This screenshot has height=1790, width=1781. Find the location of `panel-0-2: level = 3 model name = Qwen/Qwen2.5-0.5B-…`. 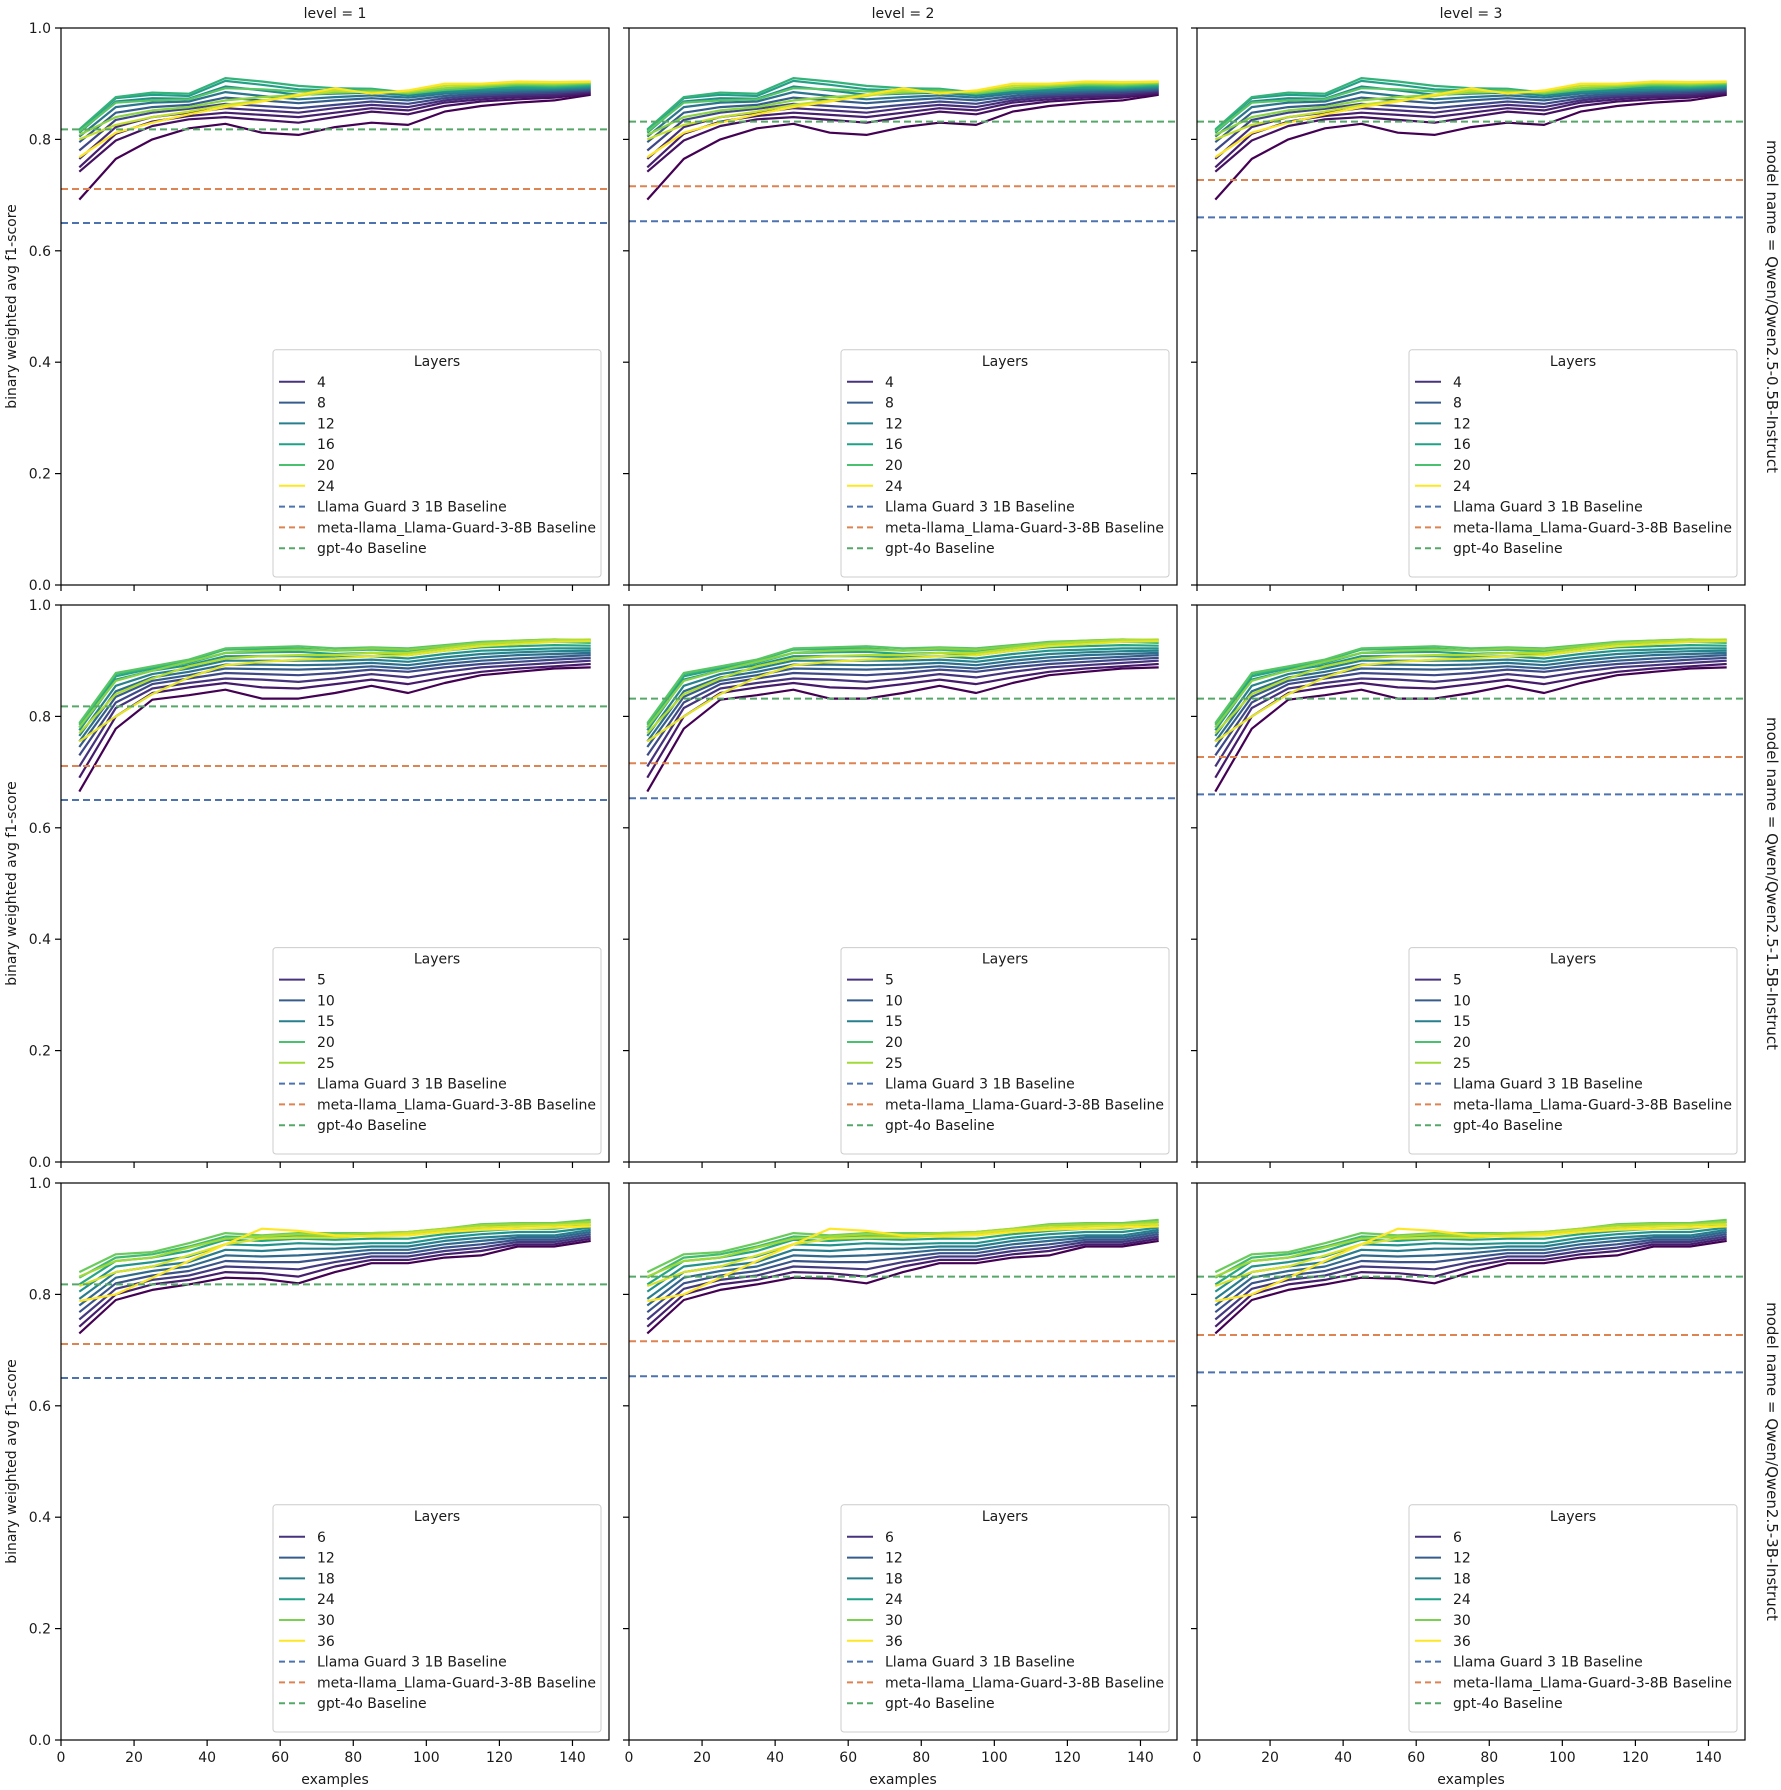

panel-0-2: level = 3 model name = Qwen/Qwen2.5-0.5B-… is located at coordinates (1486, 298).